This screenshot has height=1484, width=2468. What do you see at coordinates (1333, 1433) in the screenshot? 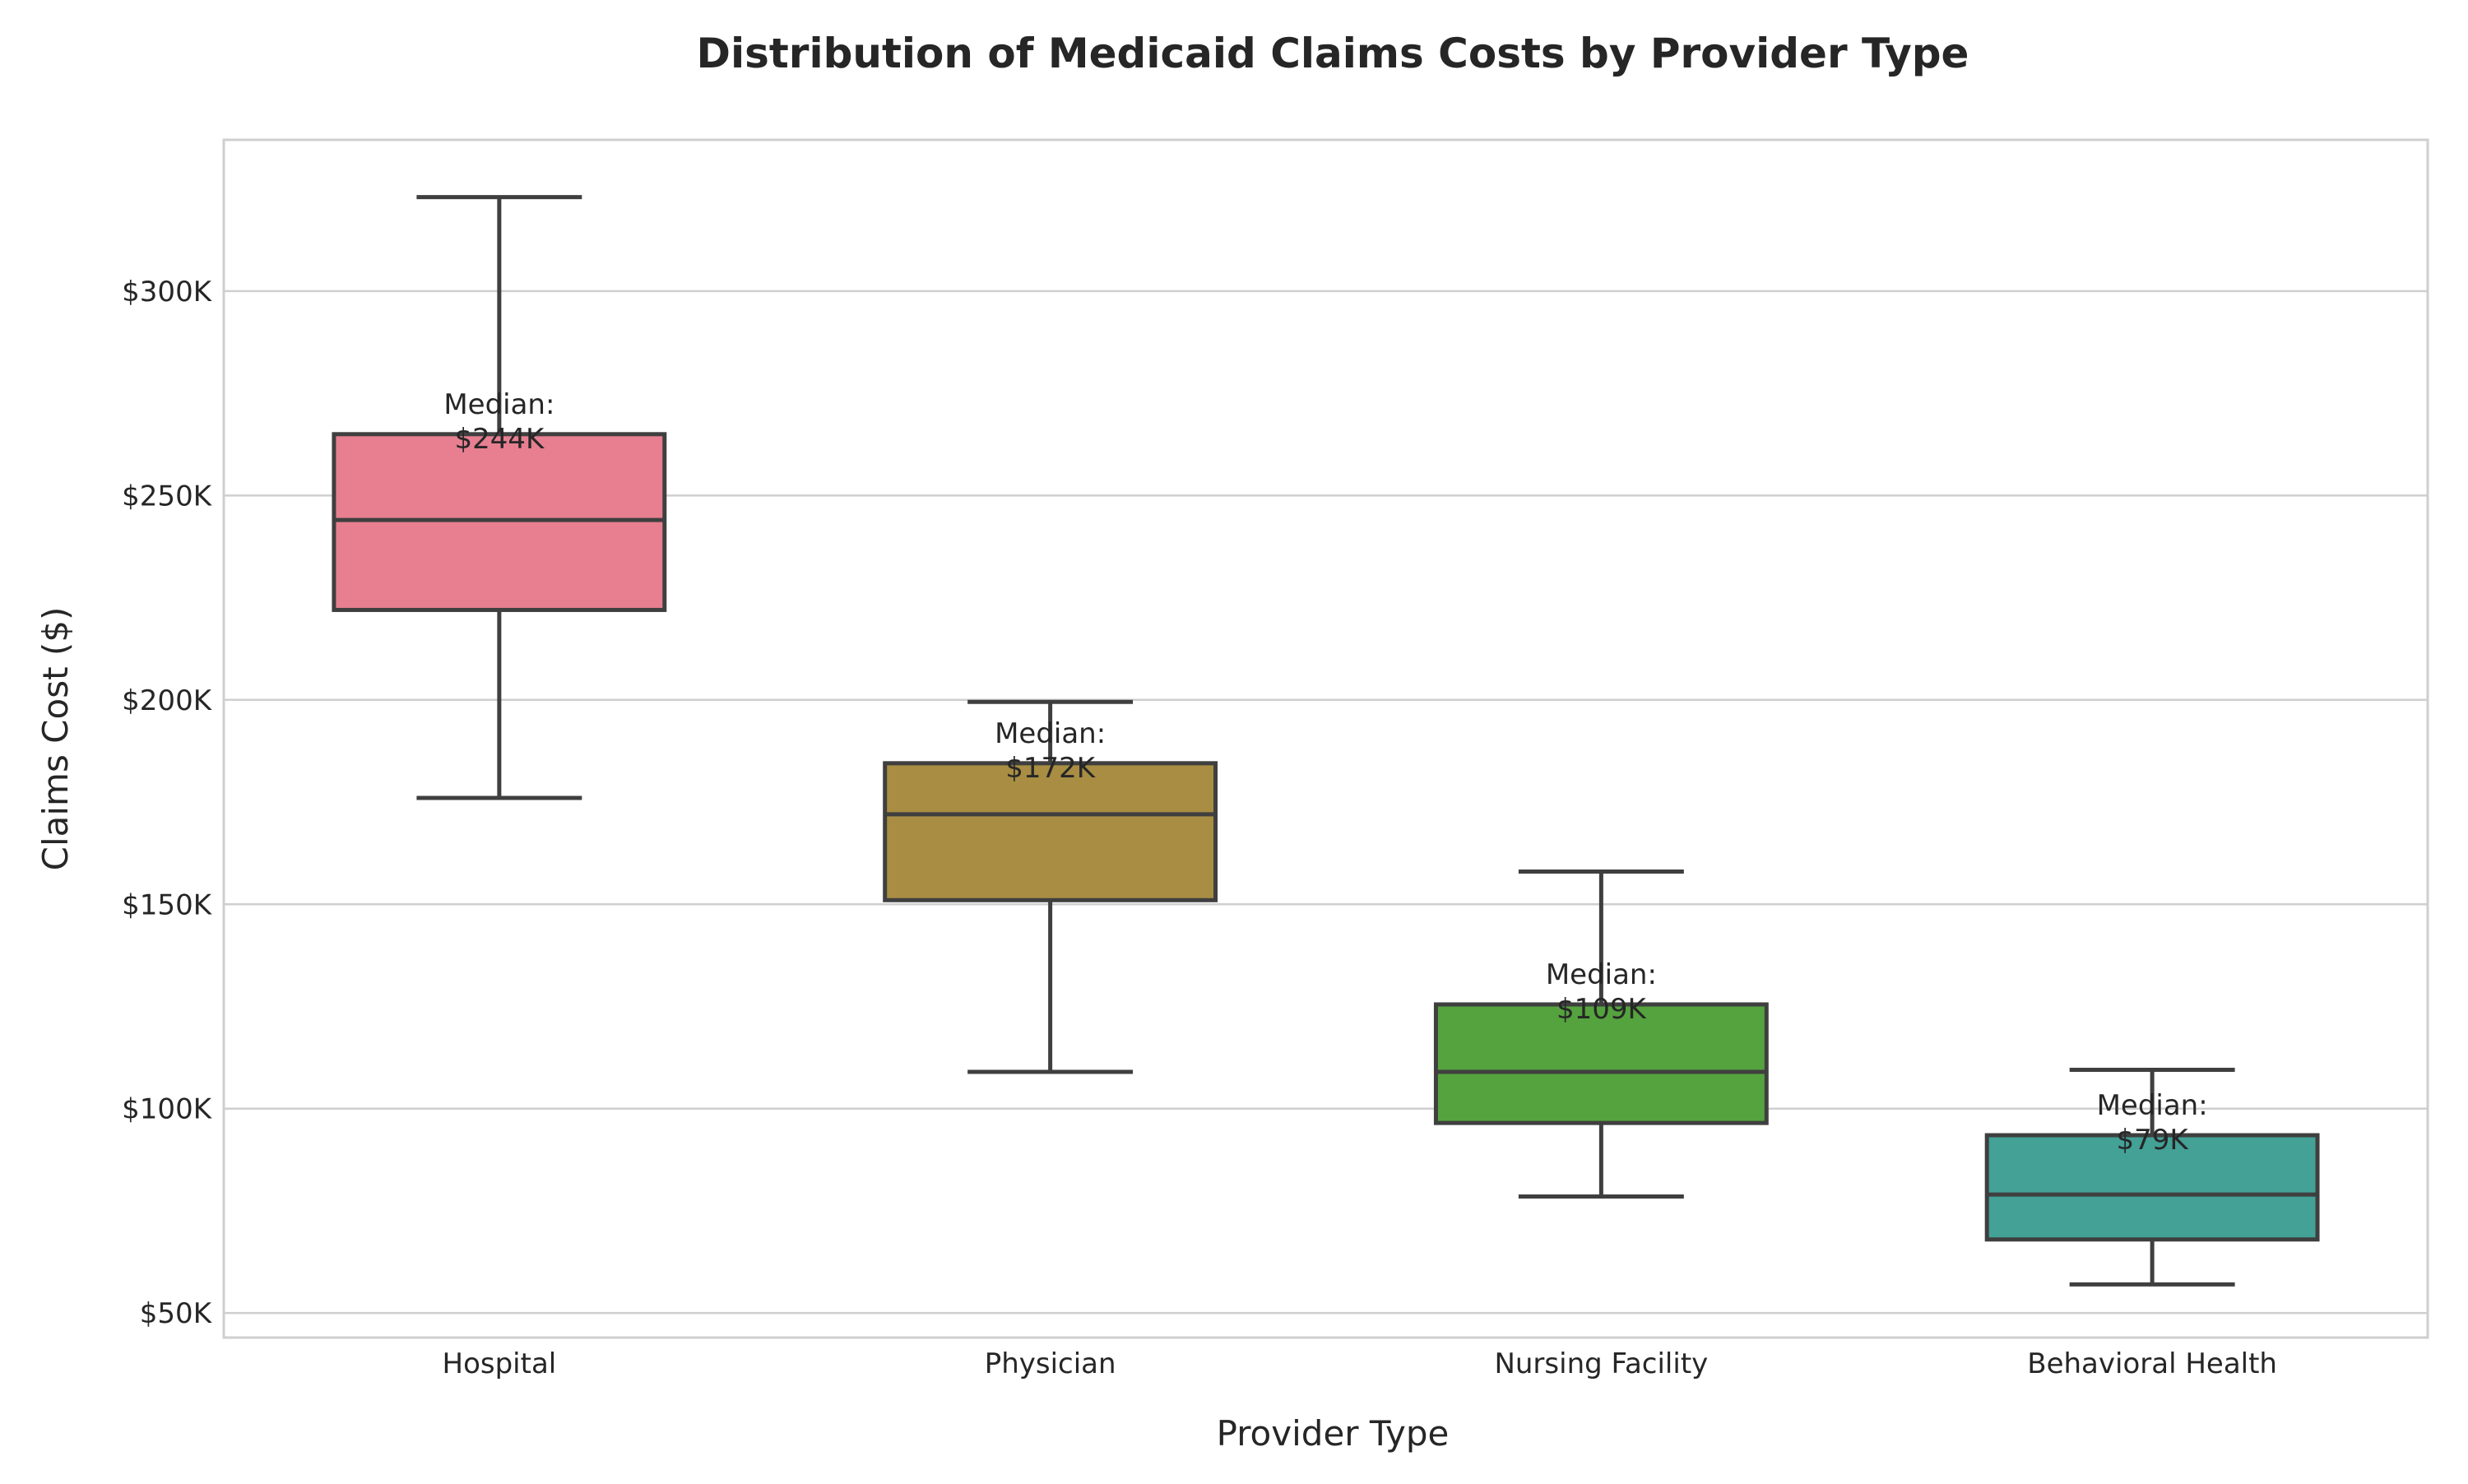
I see `x-axis-label: Provider Type` at bounding box center [1333, 1433].